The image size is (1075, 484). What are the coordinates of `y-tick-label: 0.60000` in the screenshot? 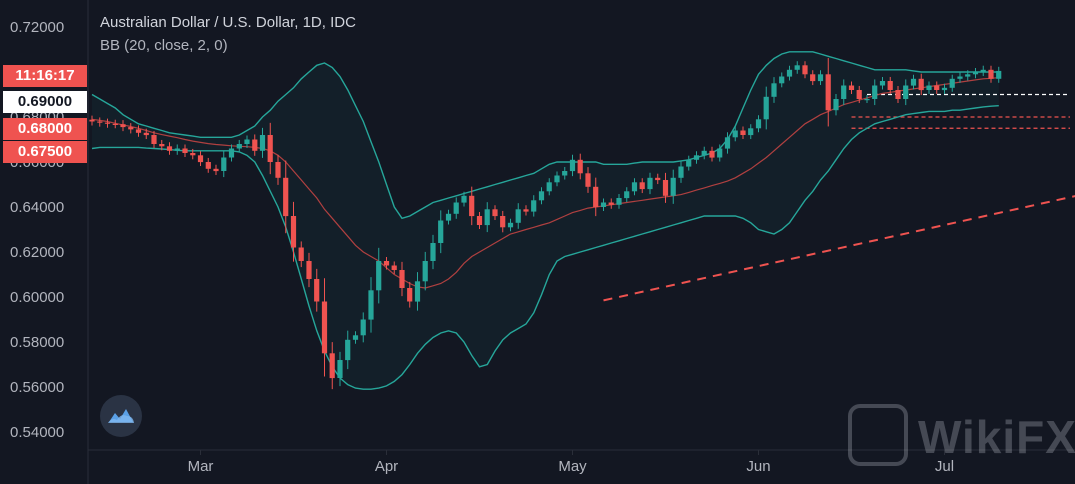 It's located at (37, 297).